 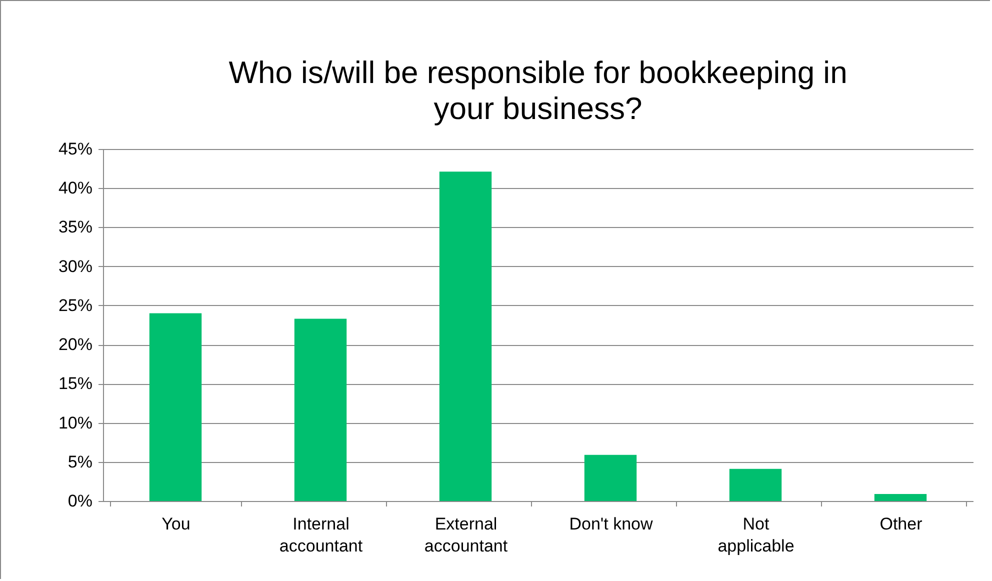 What do you see at coordinates (75, 227) in the screenshot?
I see `y-tick-label: 35%` at bounding box center [75, 227].